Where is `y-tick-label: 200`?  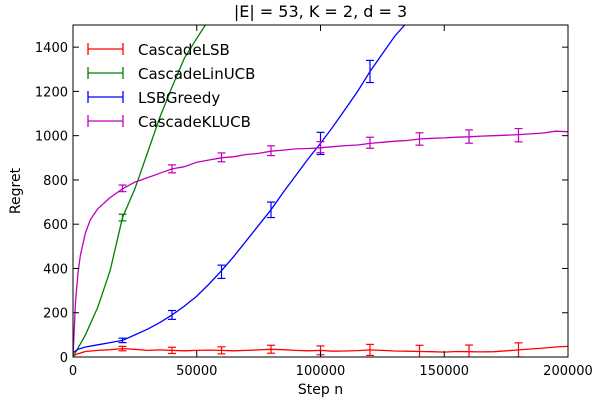 y-tick-label: 200 is located at coordinates (55, 314).